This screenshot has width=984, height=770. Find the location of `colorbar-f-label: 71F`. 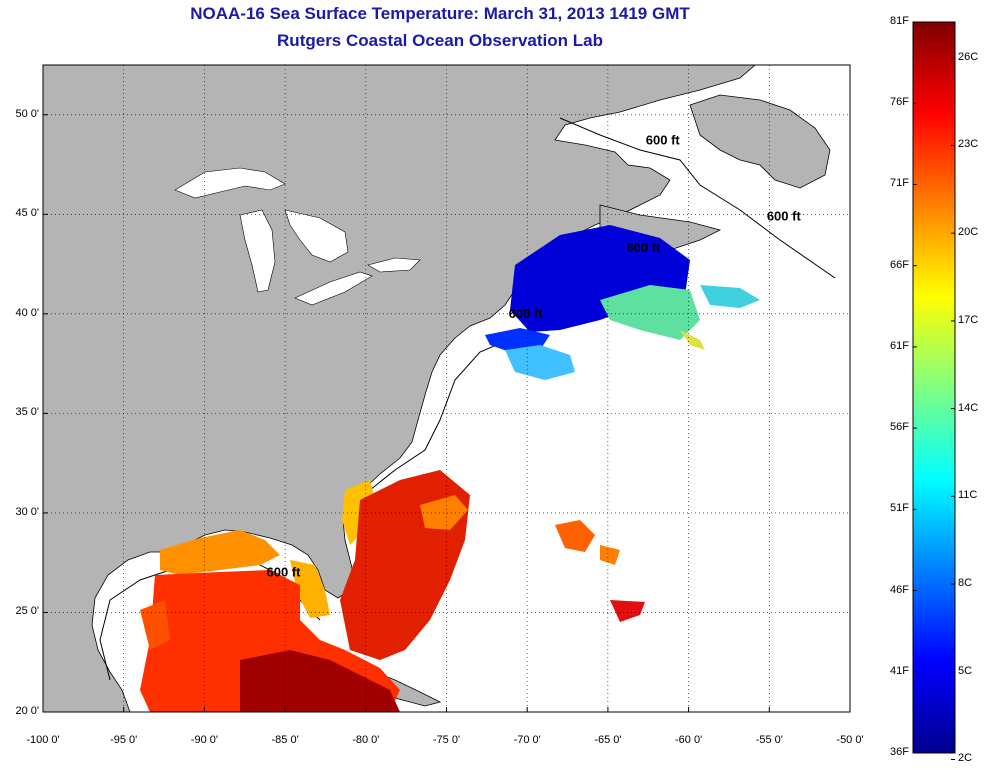

colorbar-f-label: 71F is located at coordinates (899, 183).